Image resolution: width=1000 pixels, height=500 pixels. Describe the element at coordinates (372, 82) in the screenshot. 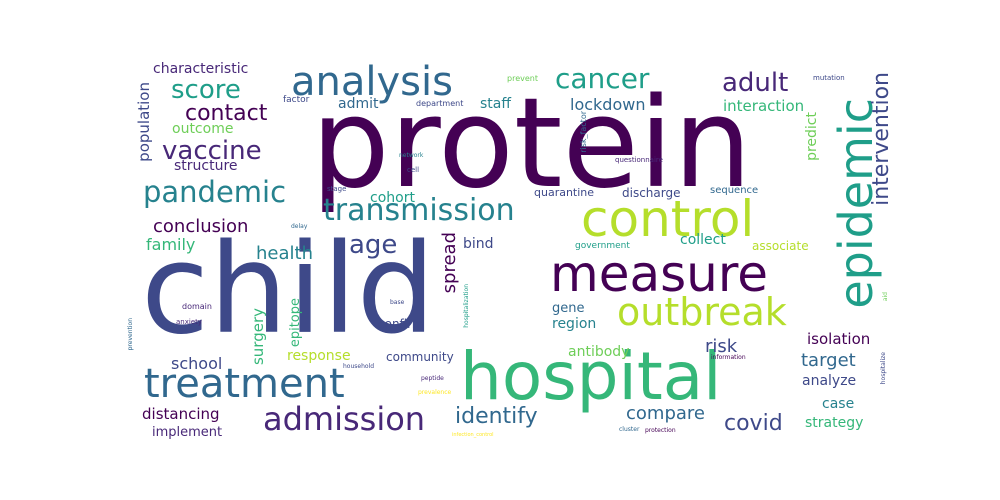

I see `word: analysis` at that location.